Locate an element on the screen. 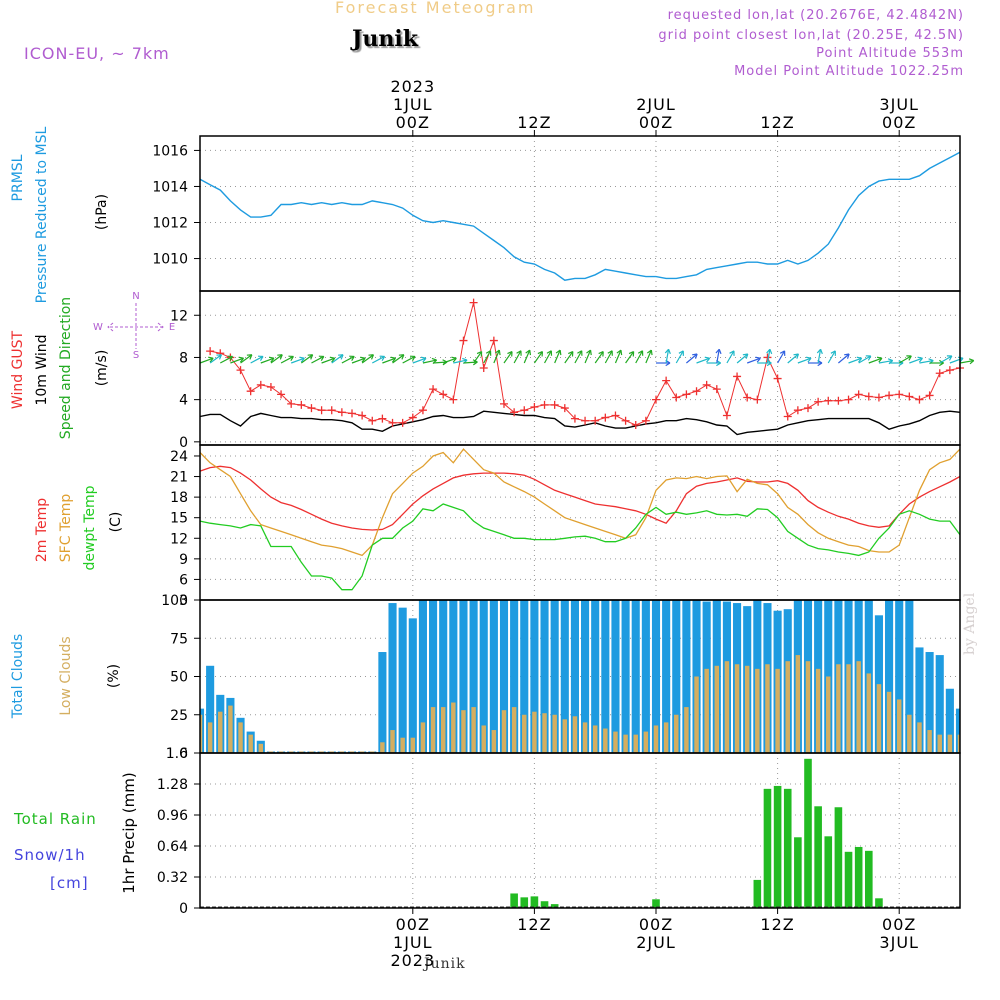 The image size is (1000, 1000). compass-south: S is located at coordinates (136, 355).